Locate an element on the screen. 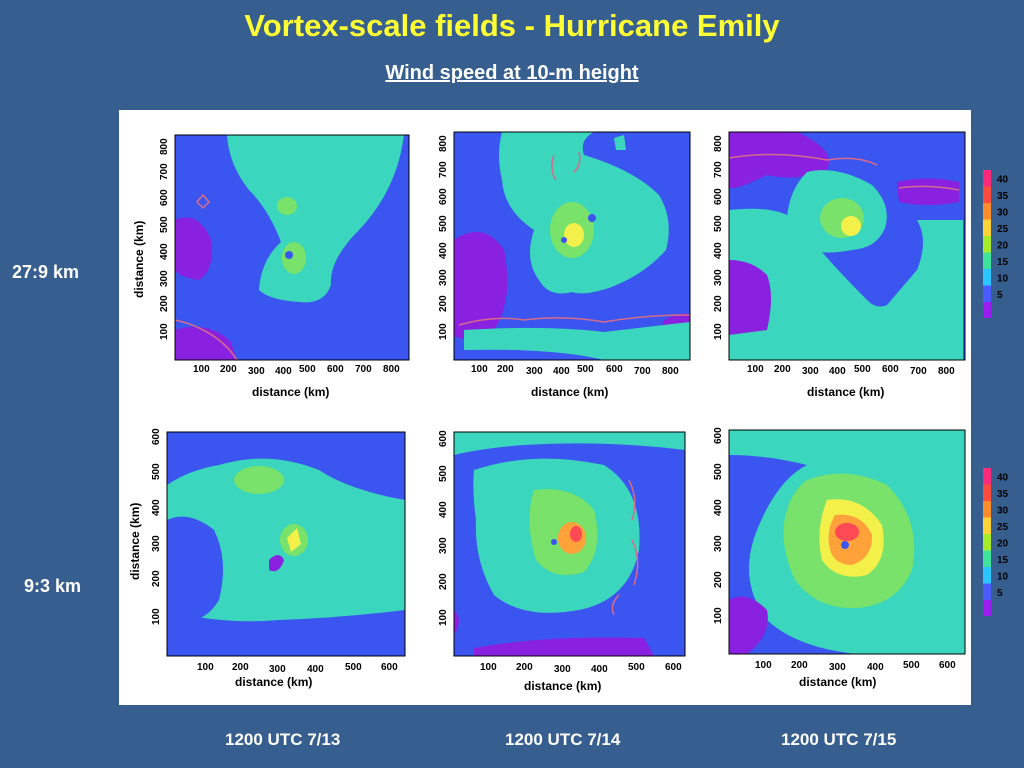 Image resolution: width=1024 pixels, height=768 pixels. column-label-7-14: 1200 UTC 7/14 is located at coordinates (563, 739).